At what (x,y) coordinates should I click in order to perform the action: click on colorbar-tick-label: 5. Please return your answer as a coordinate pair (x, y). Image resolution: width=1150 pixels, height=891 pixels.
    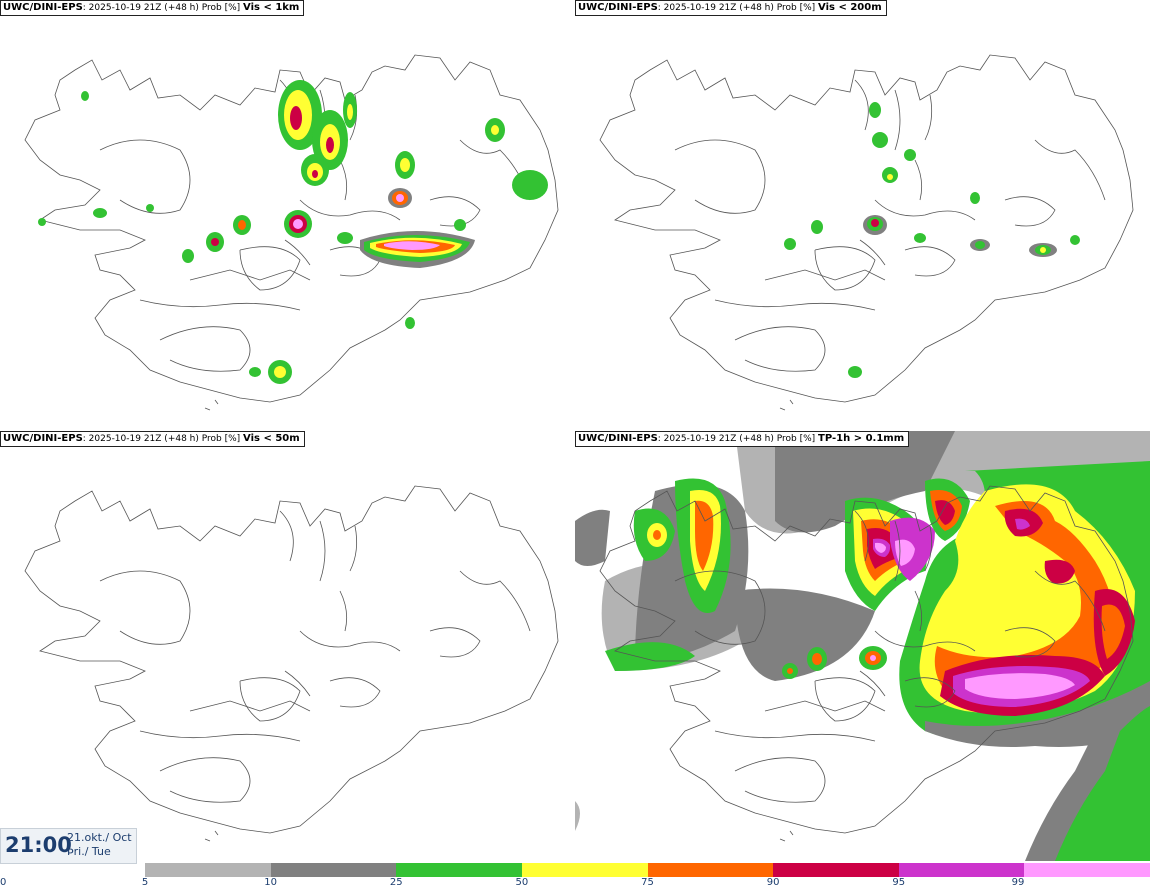
    Looking at the image, I should click on (145, 882).